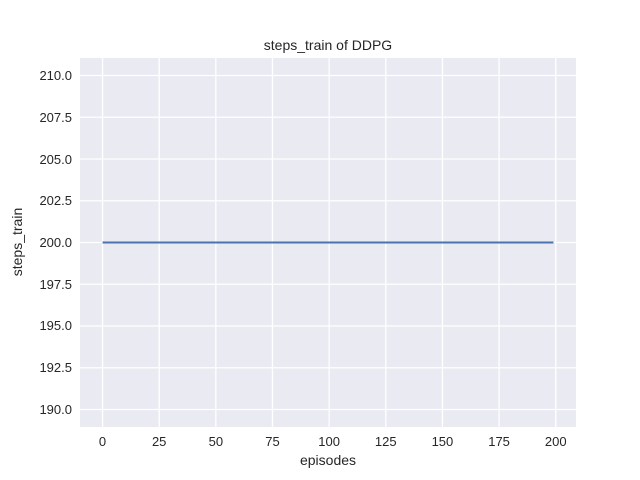 The width and height of the screenshot is (640, 480). What do you see at coordinates (17, 242) in the screenshot?
I see `y-axis-label: steps_train` at bounding box center [17, 242].